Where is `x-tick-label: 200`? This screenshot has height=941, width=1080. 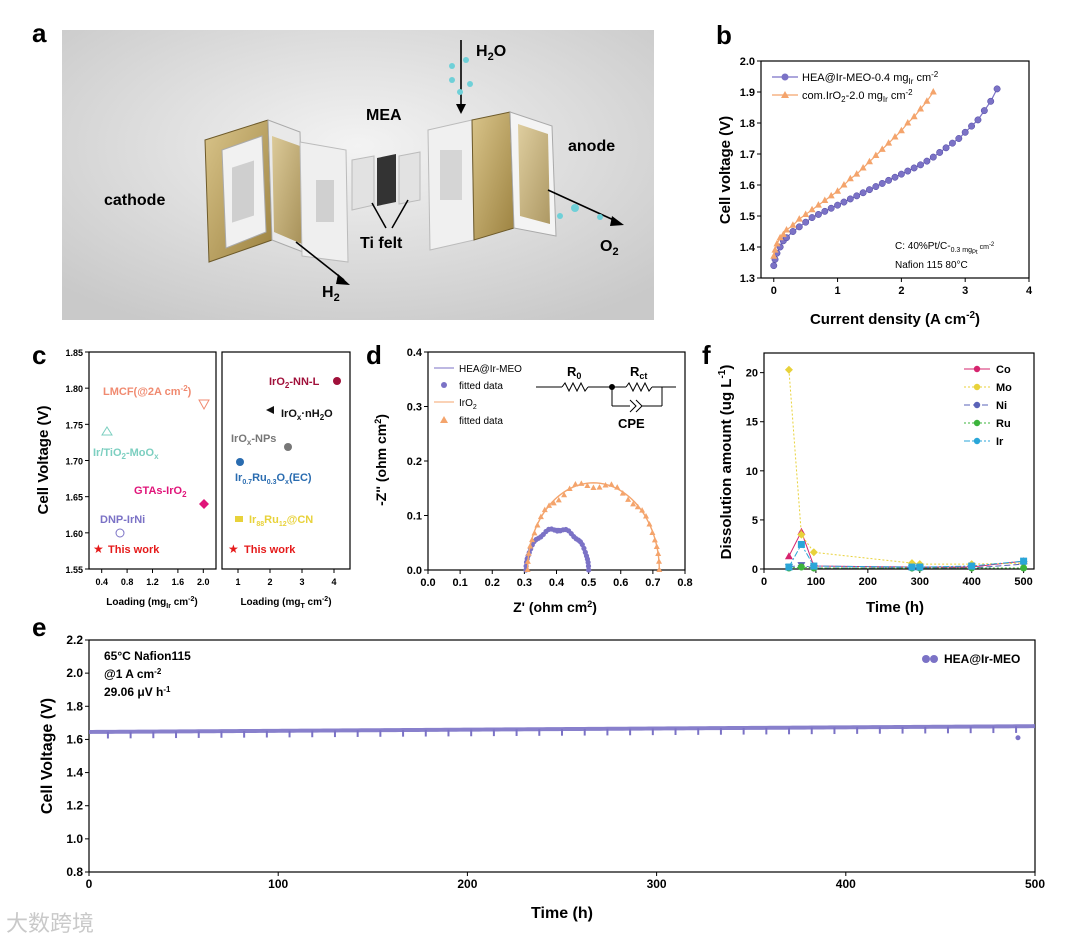 x-tick-label: 200 is located at coordinates (467, 884).